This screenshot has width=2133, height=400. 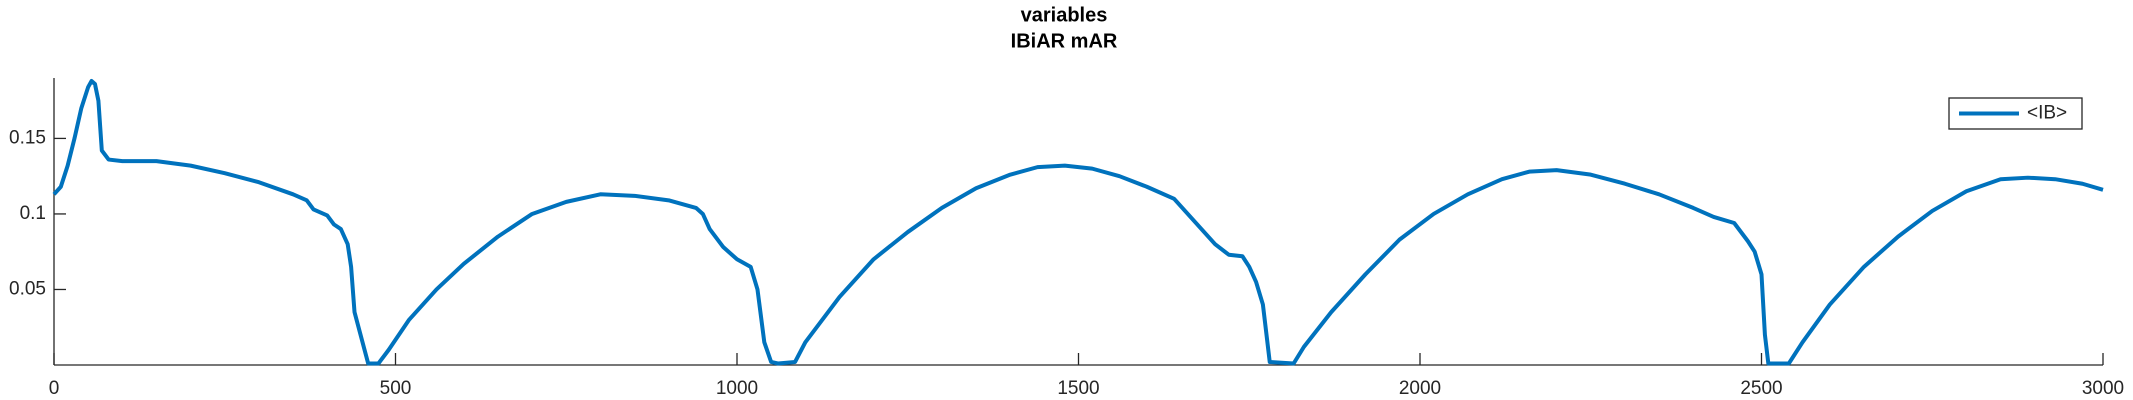 What do you see at coordinates (1064, 15) in the screenshot?
I see `chart-title: variables` at bounding box center [1064, 15].